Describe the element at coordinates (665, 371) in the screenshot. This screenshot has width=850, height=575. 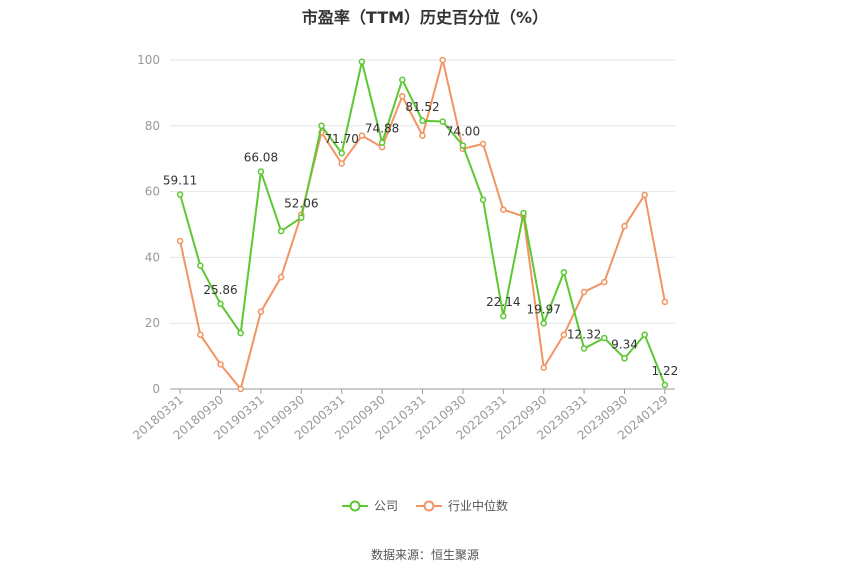
I see `data-label: 1.22` at that location.